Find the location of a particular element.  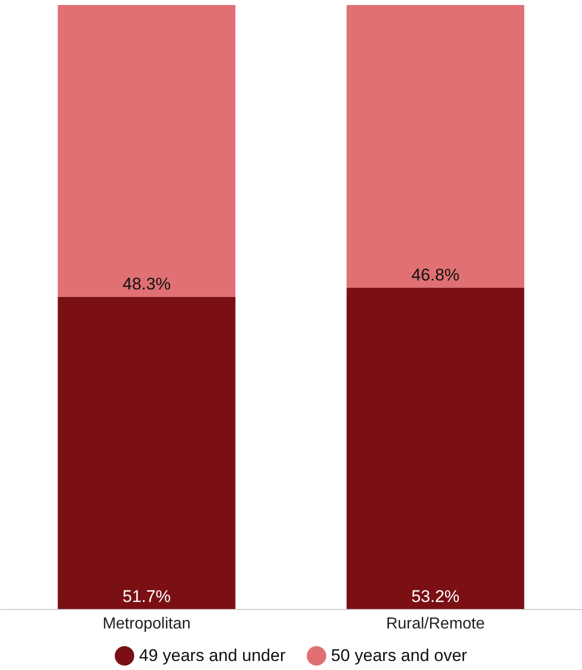

data-label: 51.7% is located at coordinates (146, 596).